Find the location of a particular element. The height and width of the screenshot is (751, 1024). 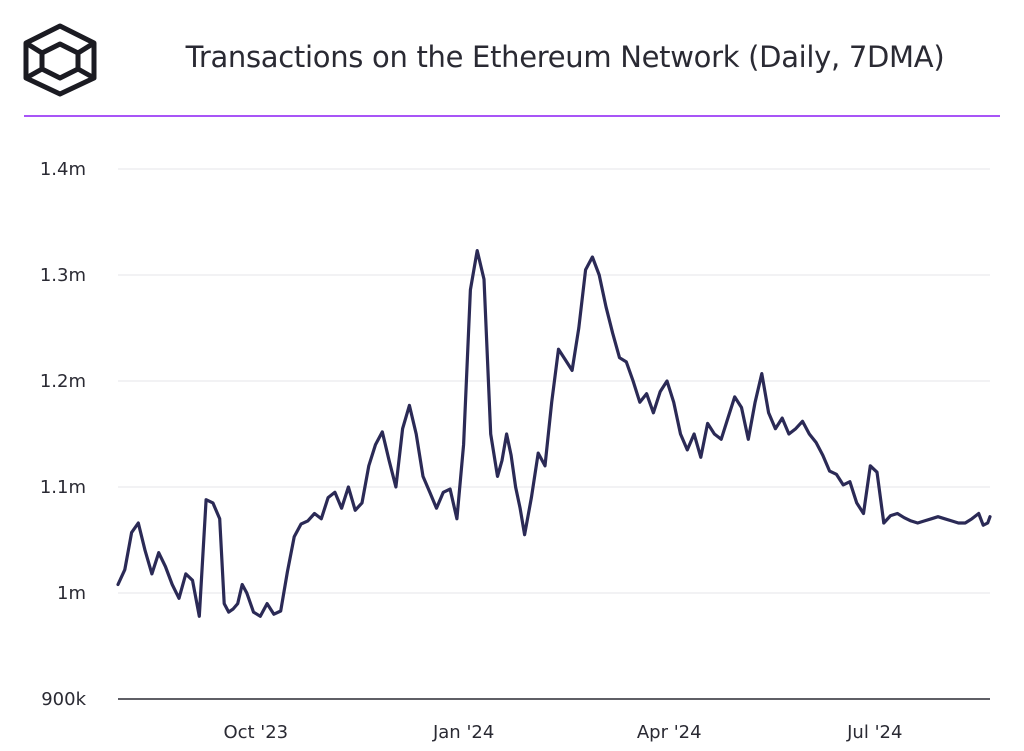

y-tick-label: 1.1m is located at coordinates (63, 487).